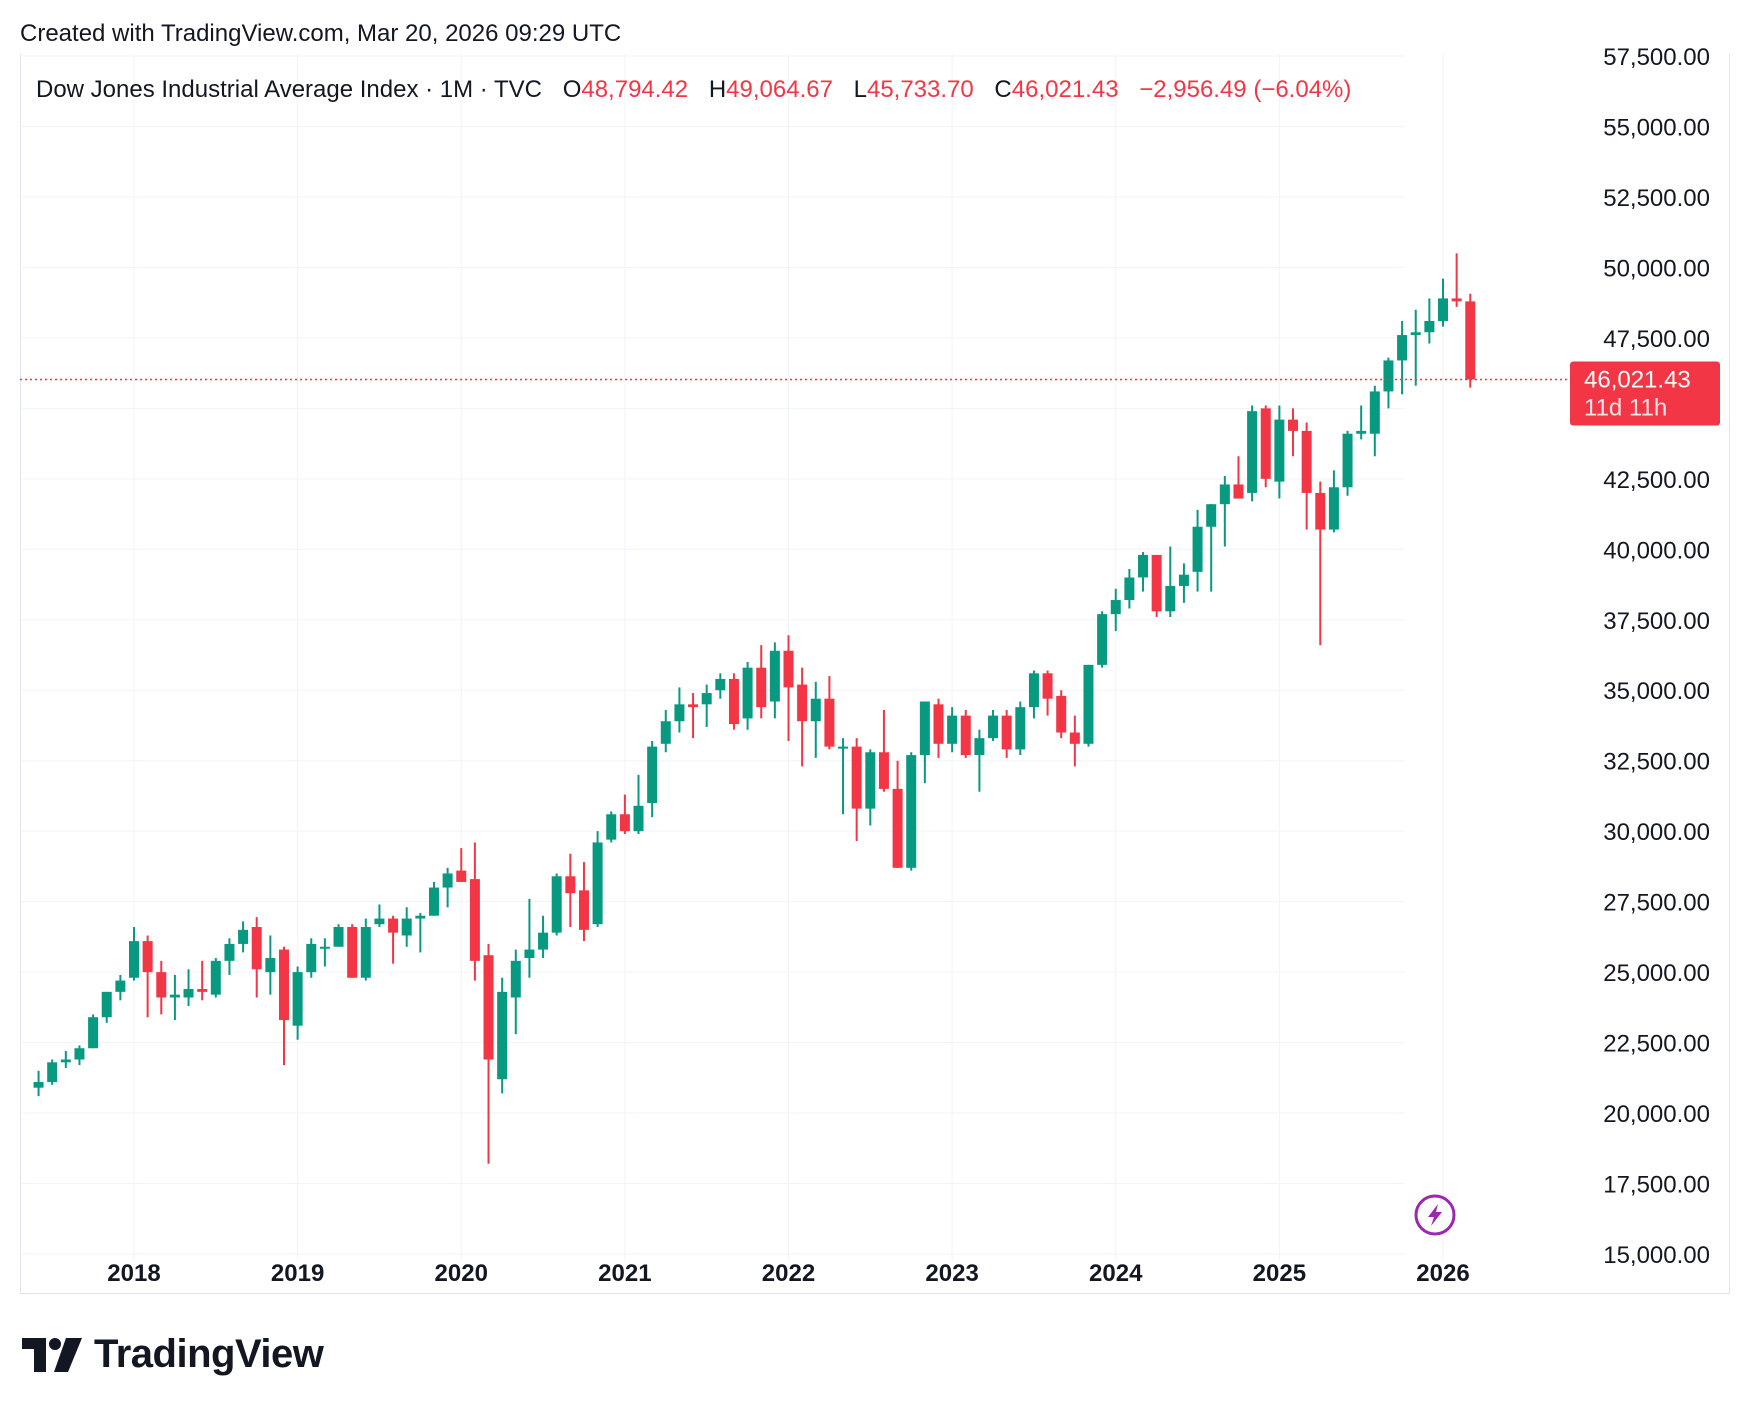 This screenshot has width=1744, height=1414. Describe the element at coordinates (1435, 1215) in the screenshot. I see `lightning-bolt-icon` at that location.